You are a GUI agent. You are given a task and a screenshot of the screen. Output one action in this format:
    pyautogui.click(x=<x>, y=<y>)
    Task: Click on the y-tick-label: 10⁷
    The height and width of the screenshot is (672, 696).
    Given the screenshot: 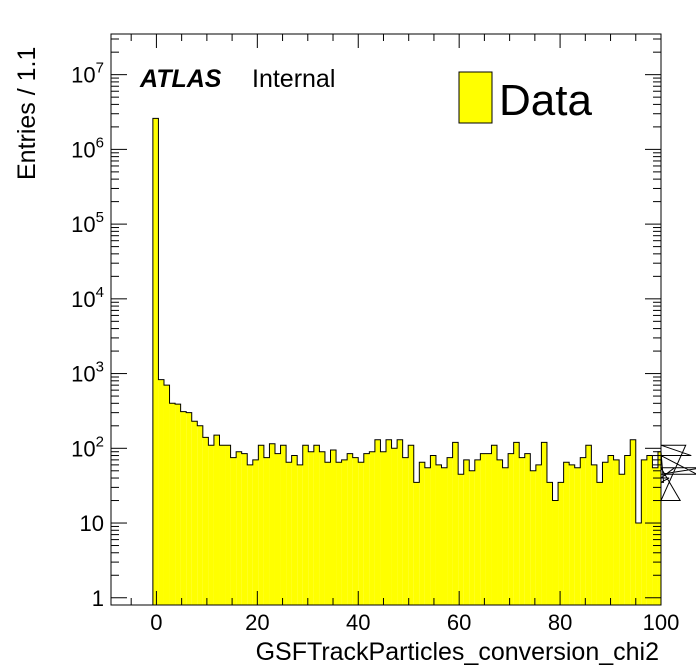 What is the action you would take?
    pyautogui.click(x=87, y=74)
    